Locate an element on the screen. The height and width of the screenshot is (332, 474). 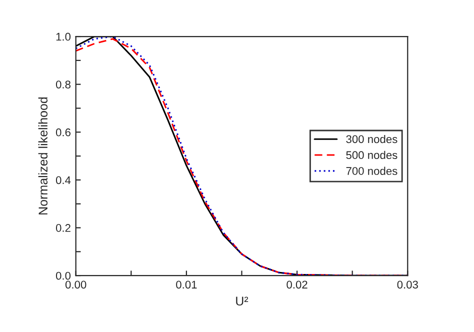
x-tick-label: 0.01 is located at coordinates (186, 284).